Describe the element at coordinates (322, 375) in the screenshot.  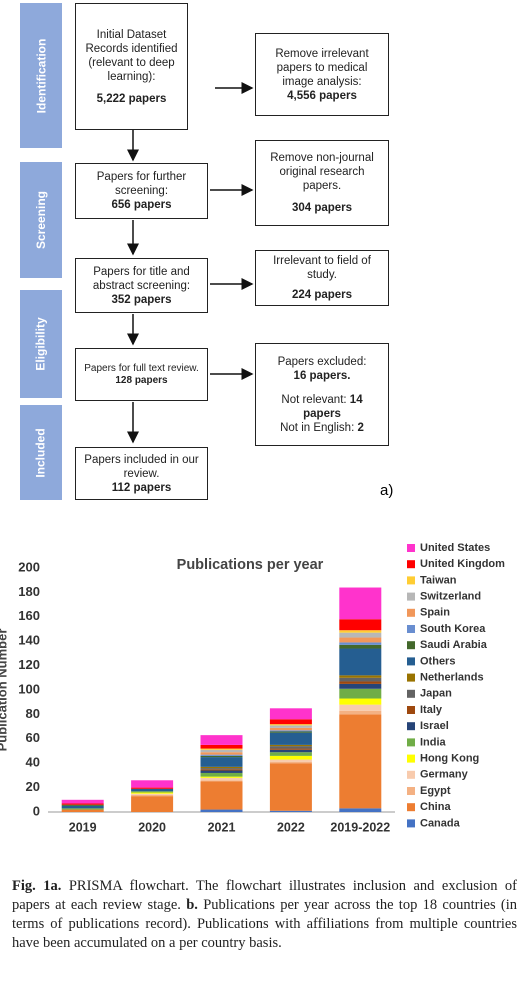
I see `box-count: 16 papers.` at that location.